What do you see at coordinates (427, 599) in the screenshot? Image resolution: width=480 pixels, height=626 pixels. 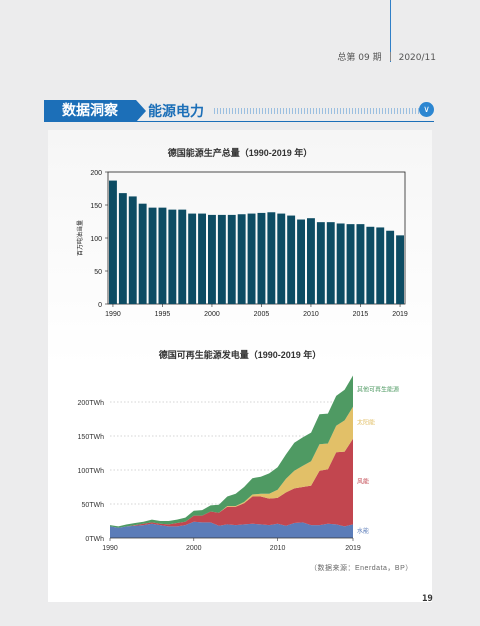 I see `page-number: 19` at bounding box center [427, 599].